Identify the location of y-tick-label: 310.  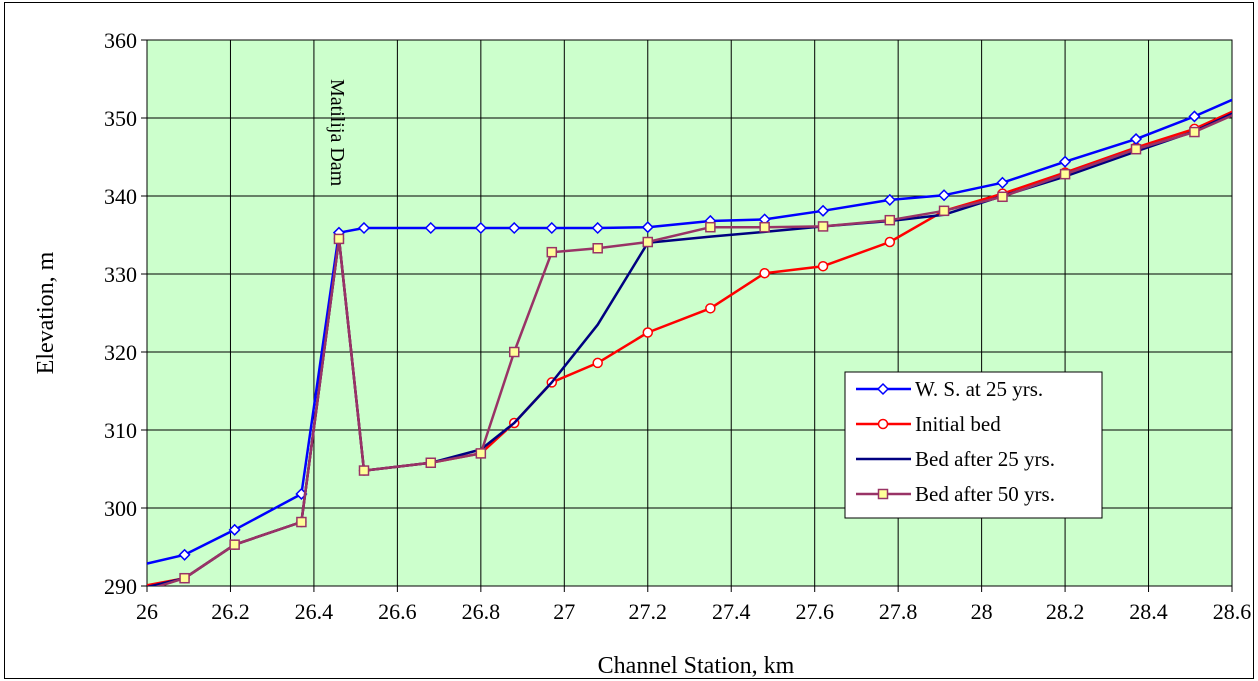
(120, 430).